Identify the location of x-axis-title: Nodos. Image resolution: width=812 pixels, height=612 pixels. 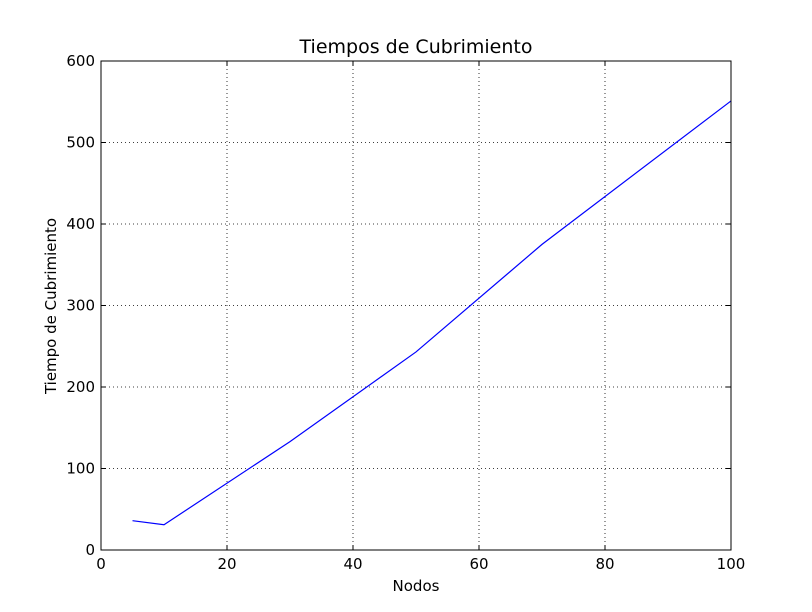
(416, 586).